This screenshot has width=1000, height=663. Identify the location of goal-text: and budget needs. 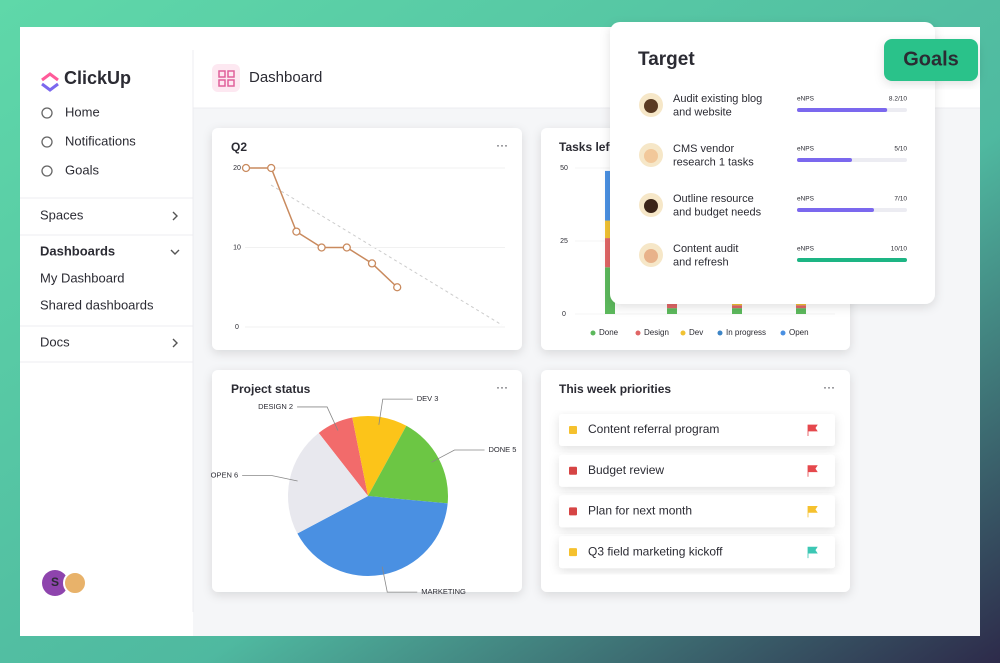
(717, 212).